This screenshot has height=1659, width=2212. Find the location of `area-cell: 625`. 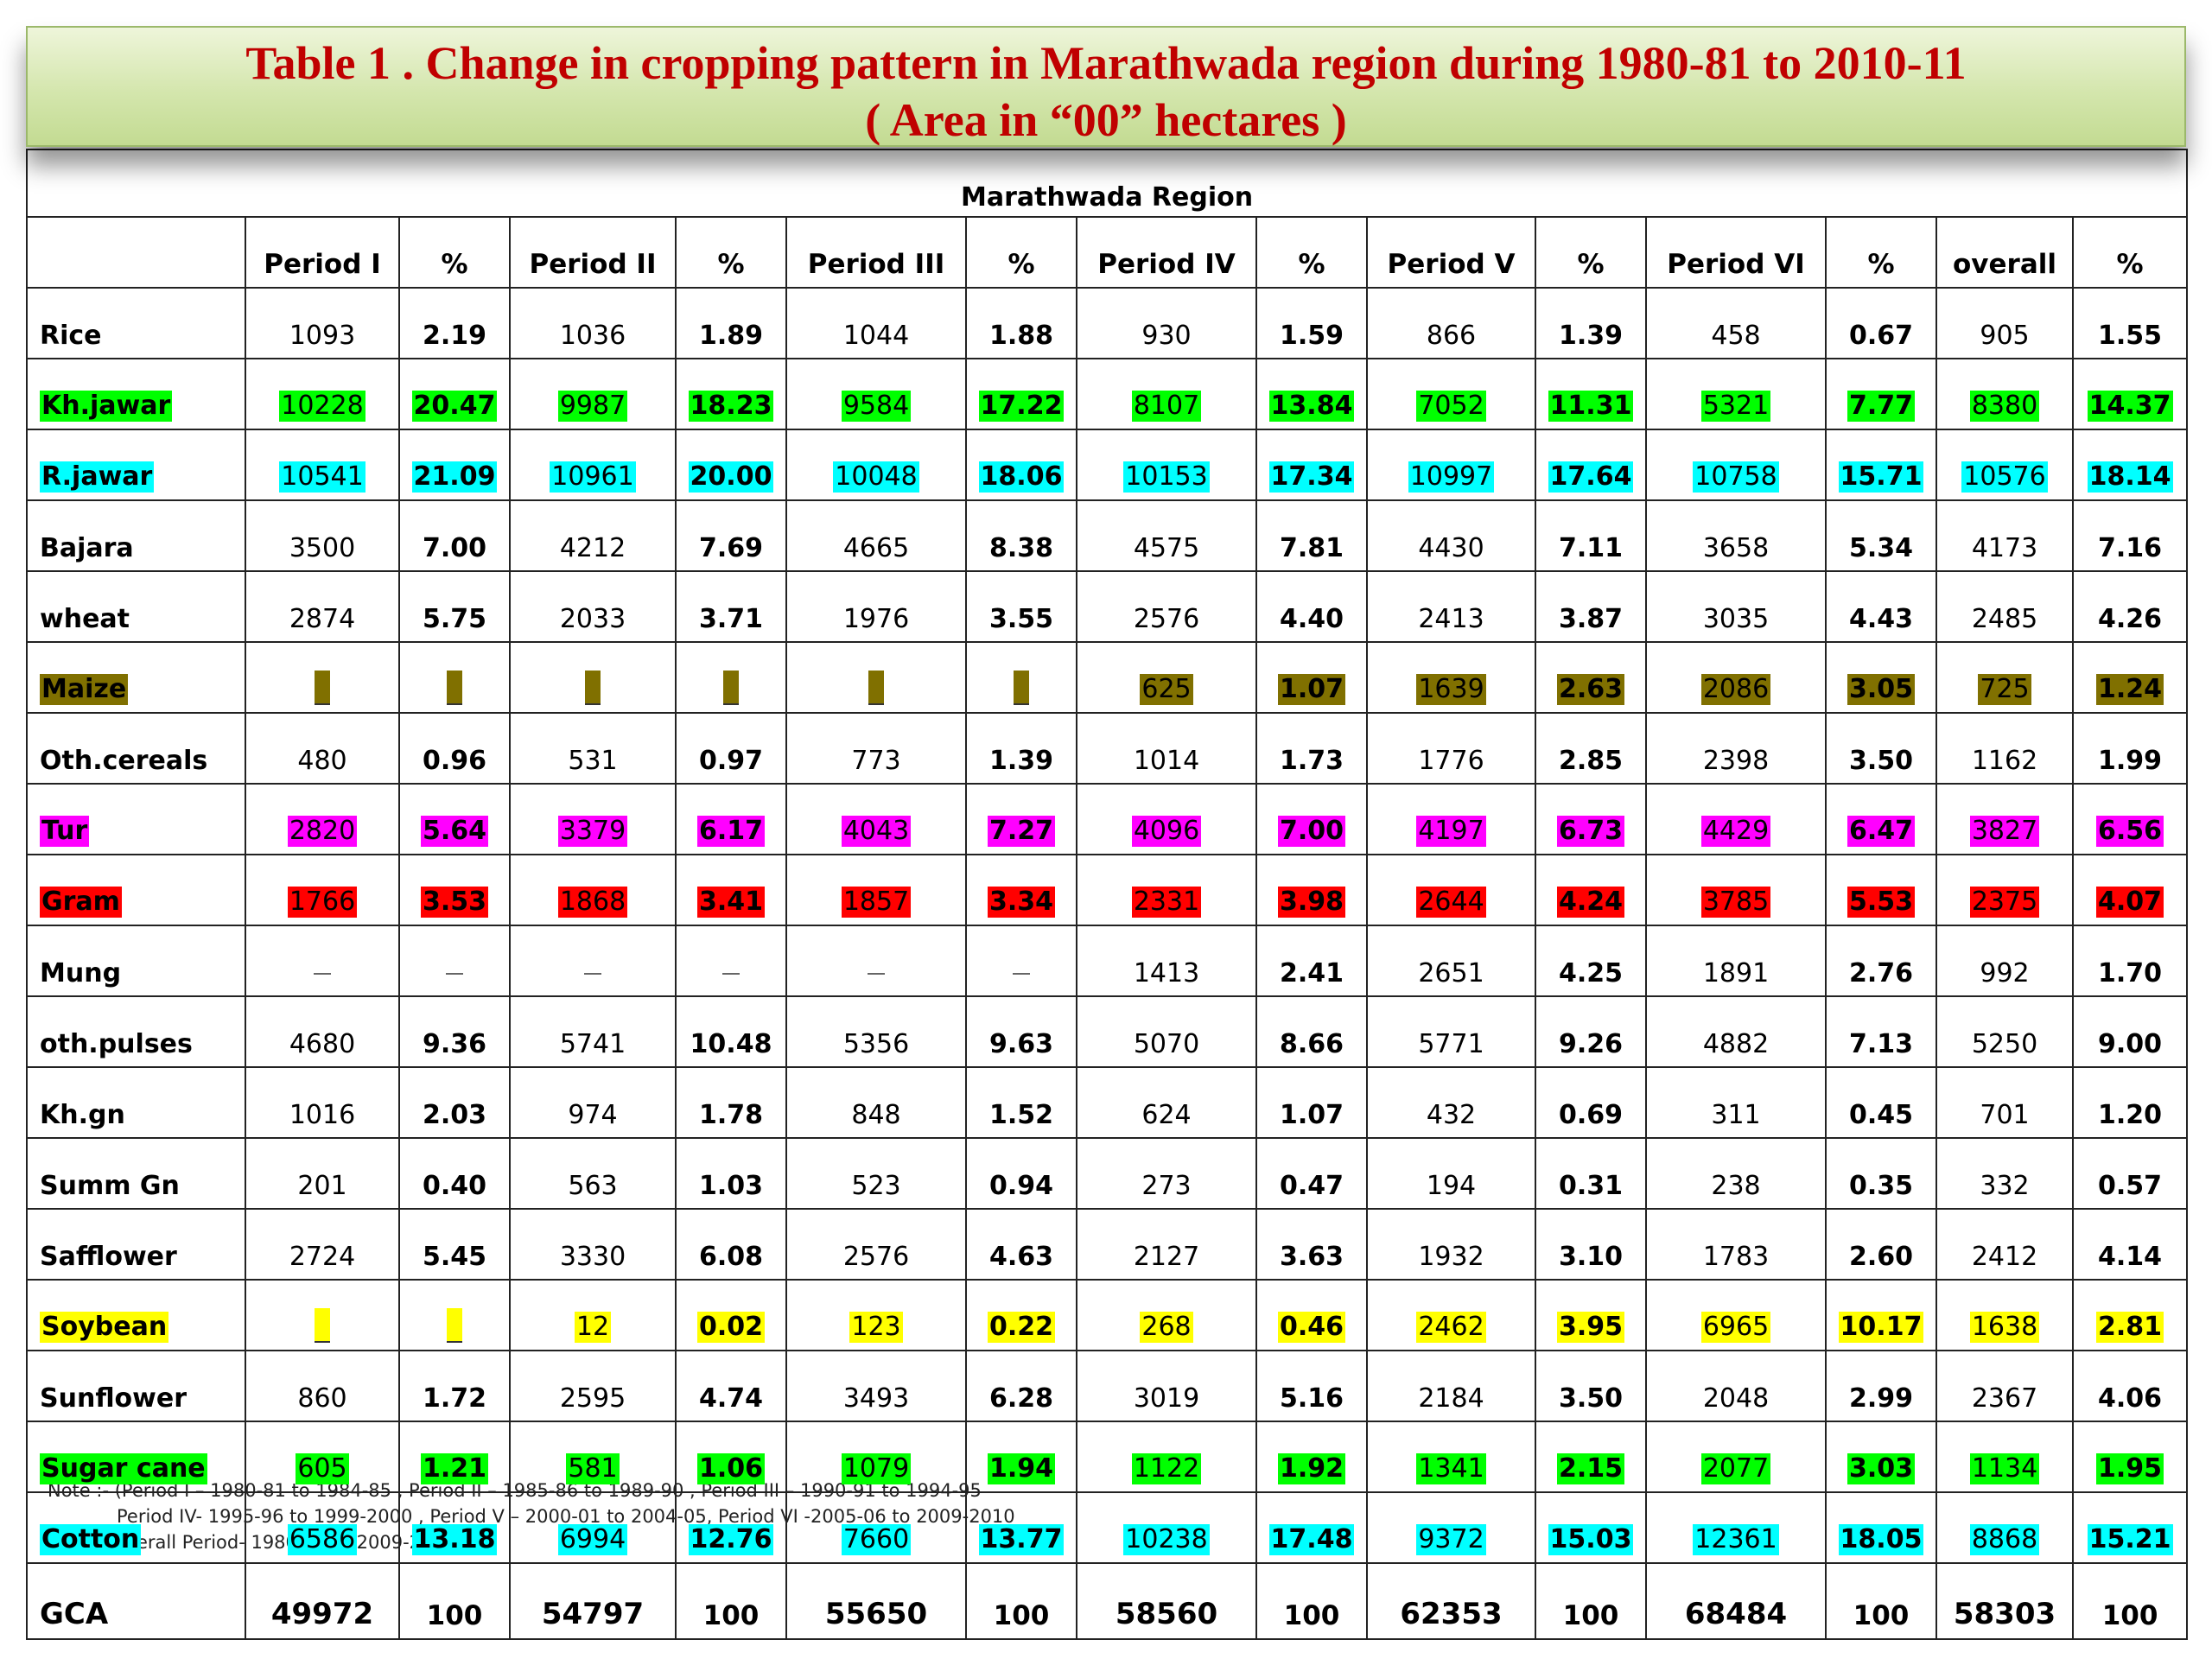

area-cell: 625 is located at coordinates (1166, 677).